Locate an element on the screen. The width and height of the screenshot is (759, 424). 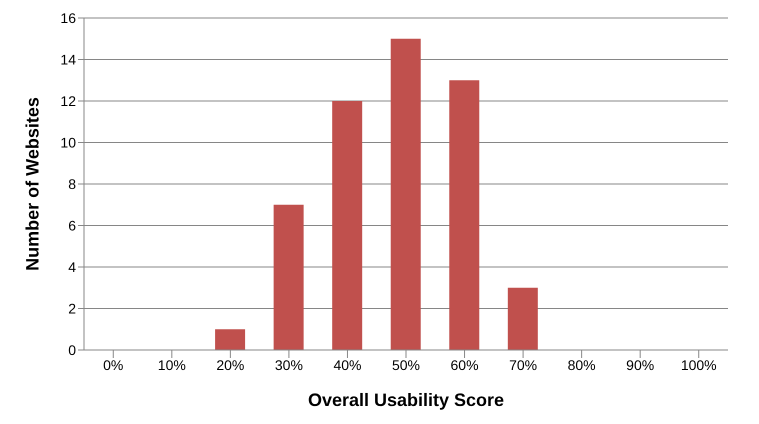
y-tick-label: 4 is located at coordinates (72, 266).